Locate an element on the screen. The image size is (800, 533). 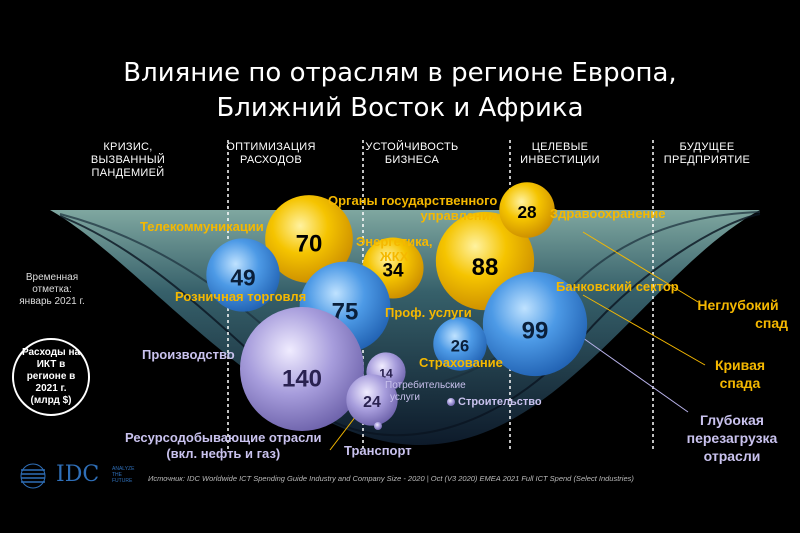
deep-pointer is located at coordinates (635, 375).